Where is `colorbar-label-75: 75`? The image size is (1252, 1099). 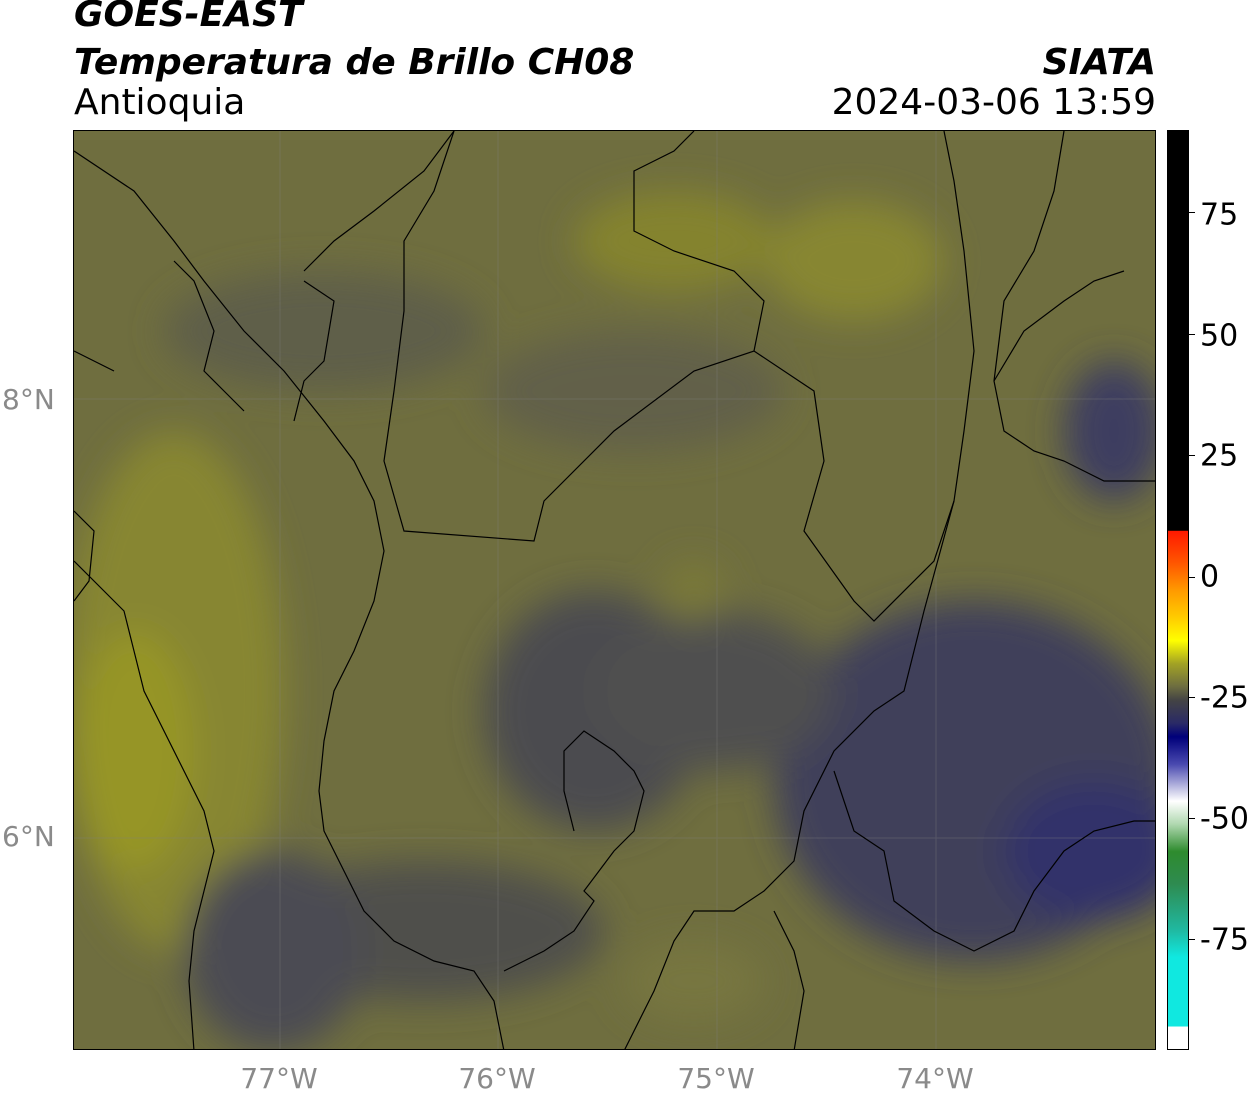 colorbar-label-75: 75 is located at coordinates (1219, 215).